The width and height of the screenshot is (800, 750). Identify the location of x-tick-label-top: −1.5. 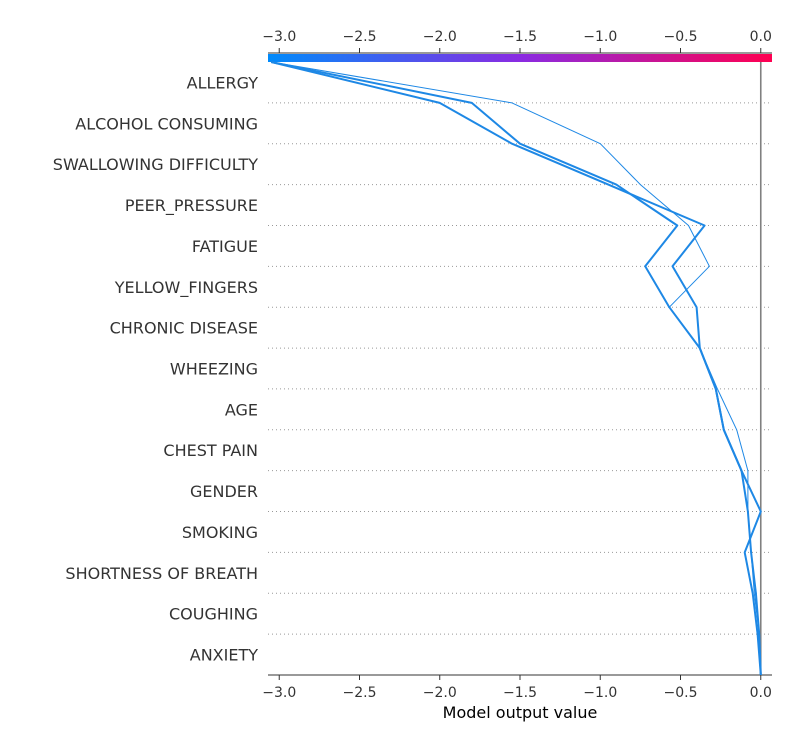
(520, 37).